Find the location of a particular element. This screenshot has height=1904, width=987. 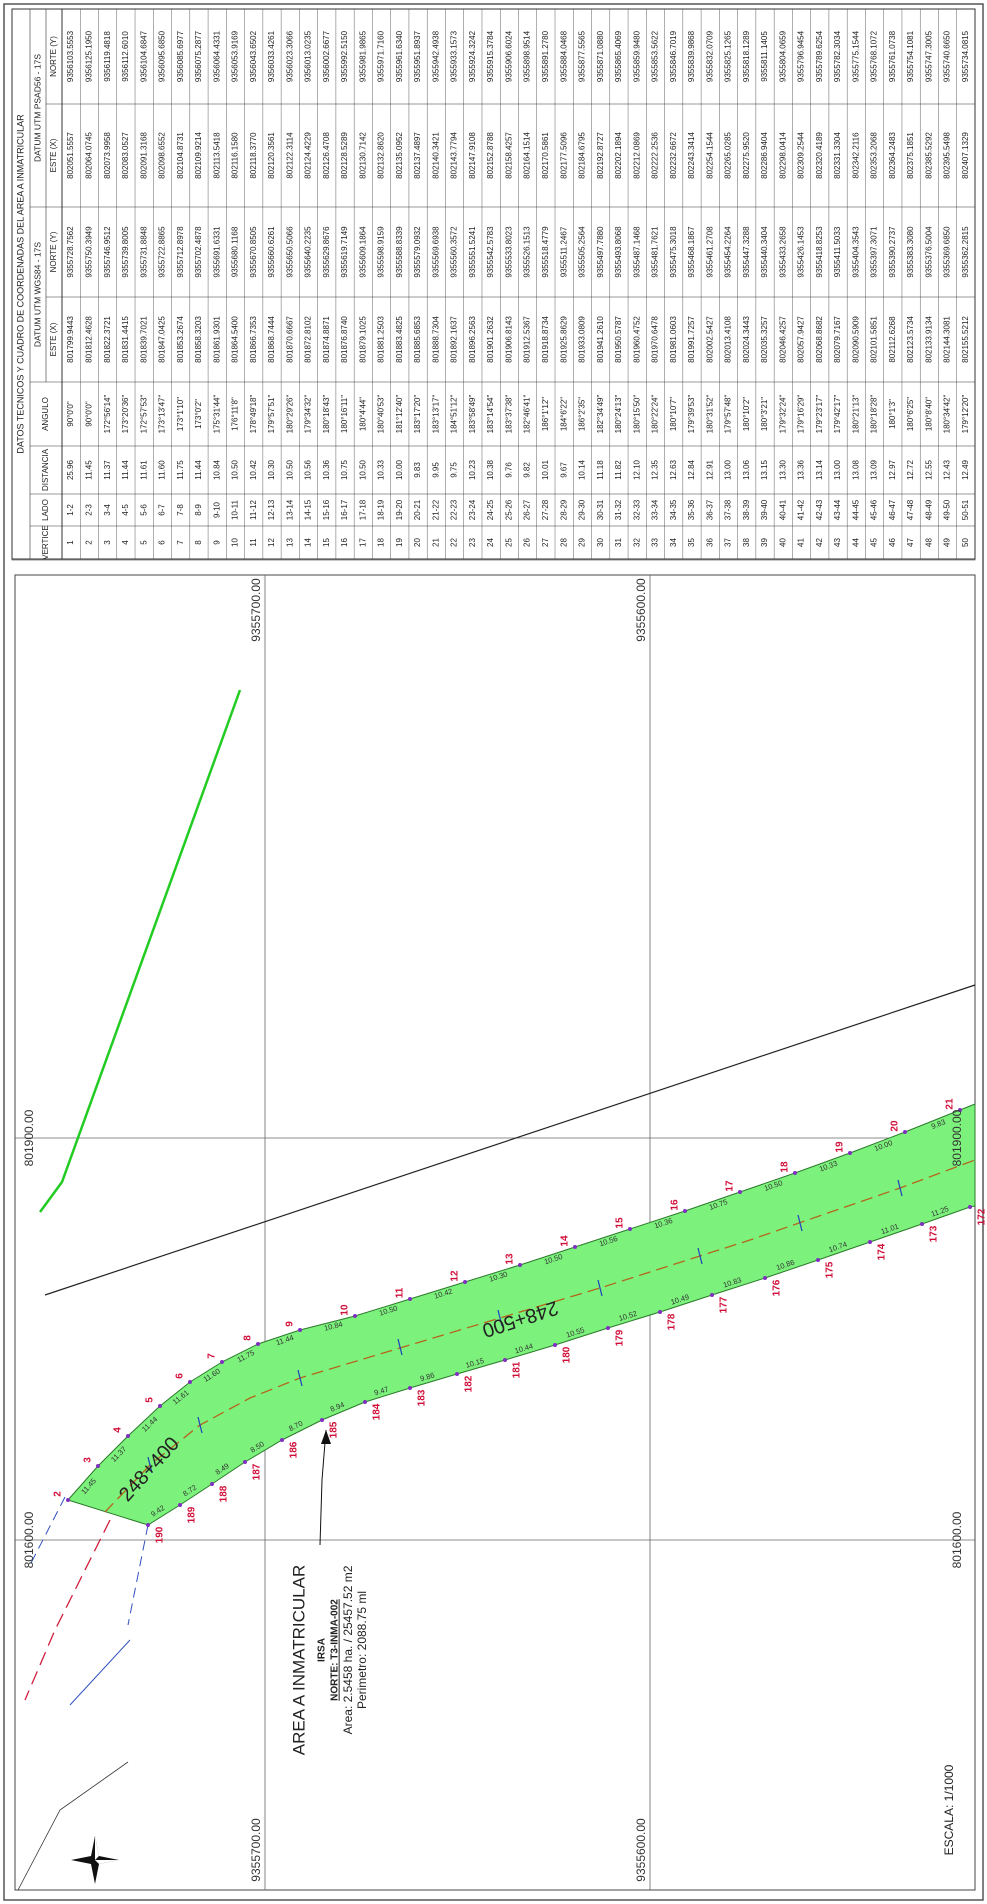

table-cell: 9356095.6850 is located at coordinates (162, 56).